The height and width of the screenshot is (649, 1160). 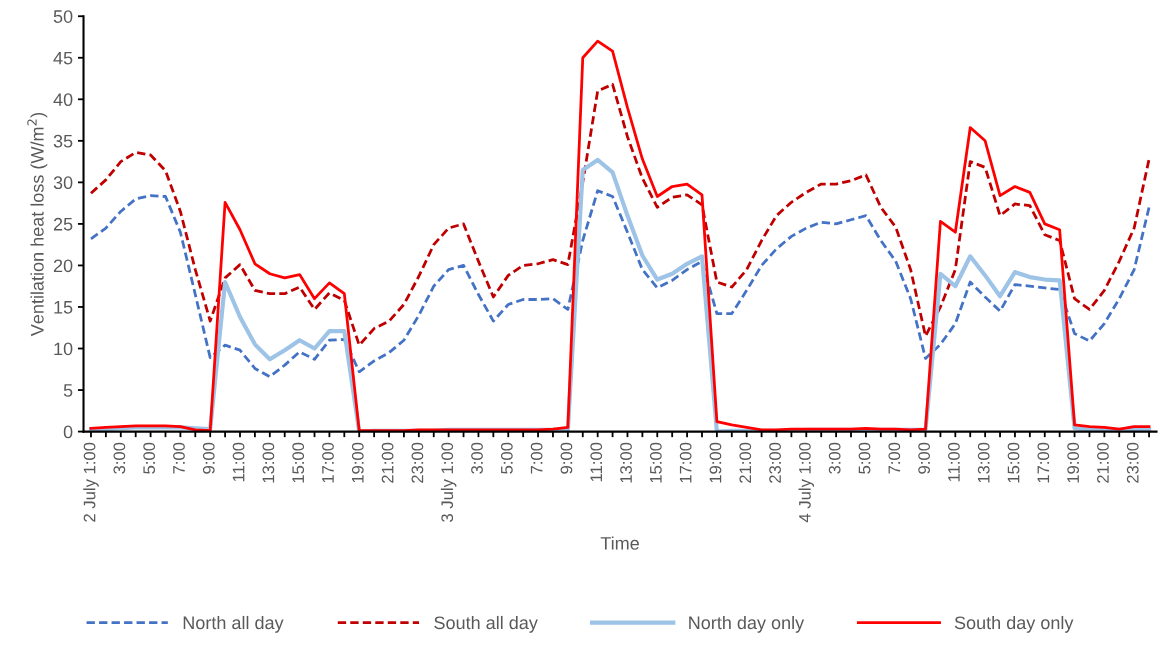 I want to click on y-tick-label: 0, so click(x=68, y=432).